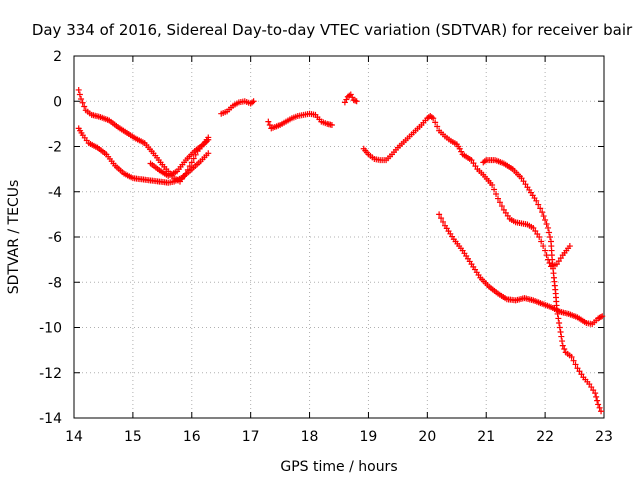 This screenshot has height=480, width=640. I want to click on x-tick-label: 19, so click(369, 437).